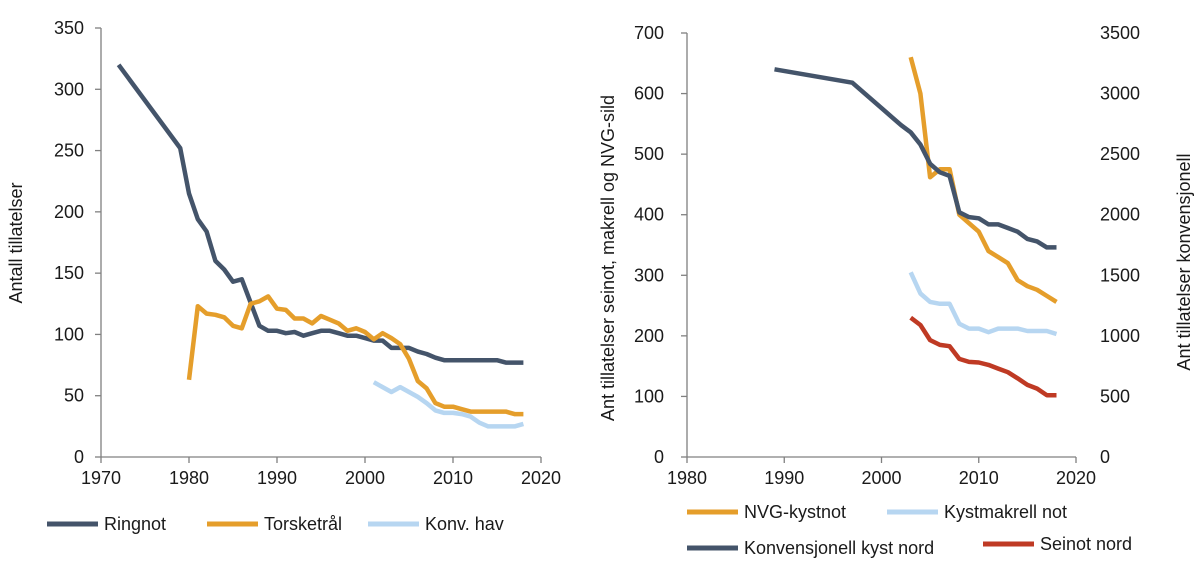 This screenshot has width=1200, height=576. What do you see at coordinates (74, 396) in the screenshot?
I see `y-tick-label: 50` at bounding box center [74, 396].